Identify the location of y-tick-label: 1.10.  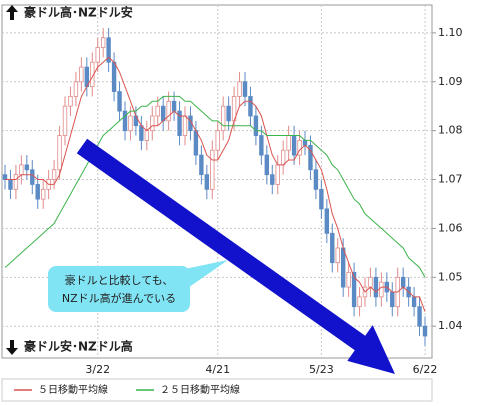
(450, 32).